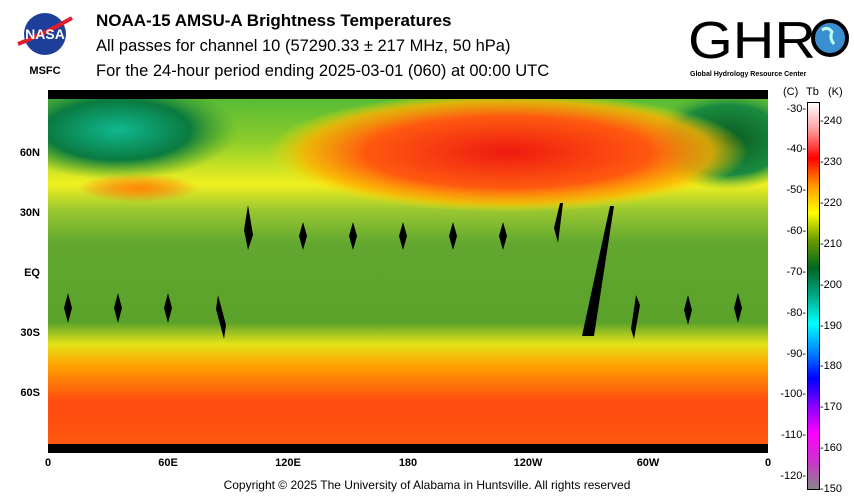 The width and height of the screenshot is (854, 502). What do you see at coordinates (168, 463) in the screenshot?
I see `lon-label: 60E` at bounding box center [168, 463].